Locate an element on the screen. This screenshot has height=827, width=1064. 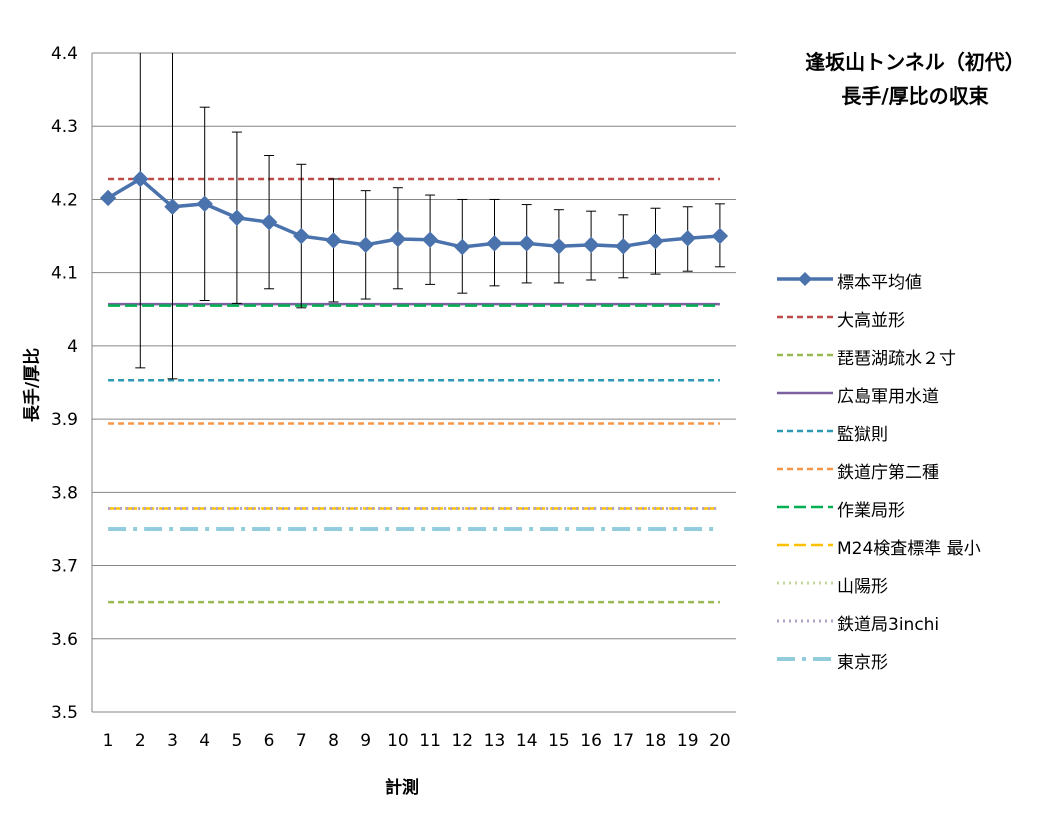
legend-label: 大高並形 is located at coordinates (871, 321).